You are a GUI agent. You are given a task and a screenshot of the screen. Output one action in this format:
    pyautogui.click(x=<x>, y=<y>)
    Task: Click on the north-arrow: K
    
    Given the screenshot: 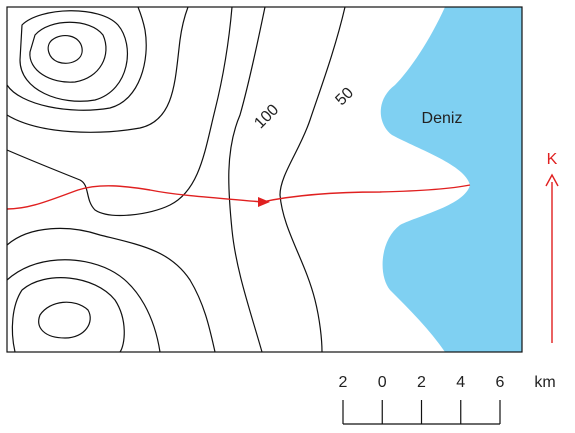 What is the action you would take?
    pyautogui.click(x=552, y=247)
    